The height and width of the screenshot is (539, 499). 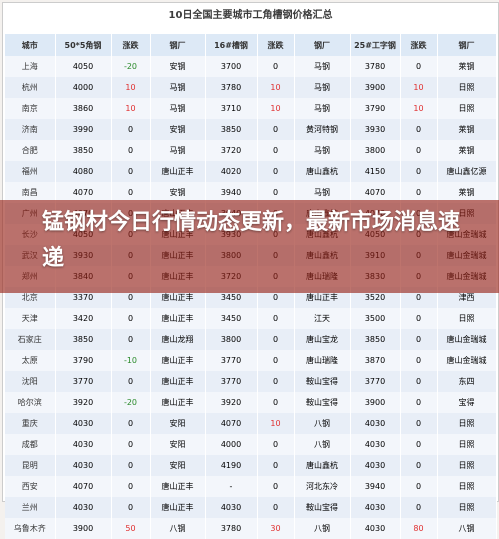 I want to click on table-cell: 江天, so click(x=322, y=318).